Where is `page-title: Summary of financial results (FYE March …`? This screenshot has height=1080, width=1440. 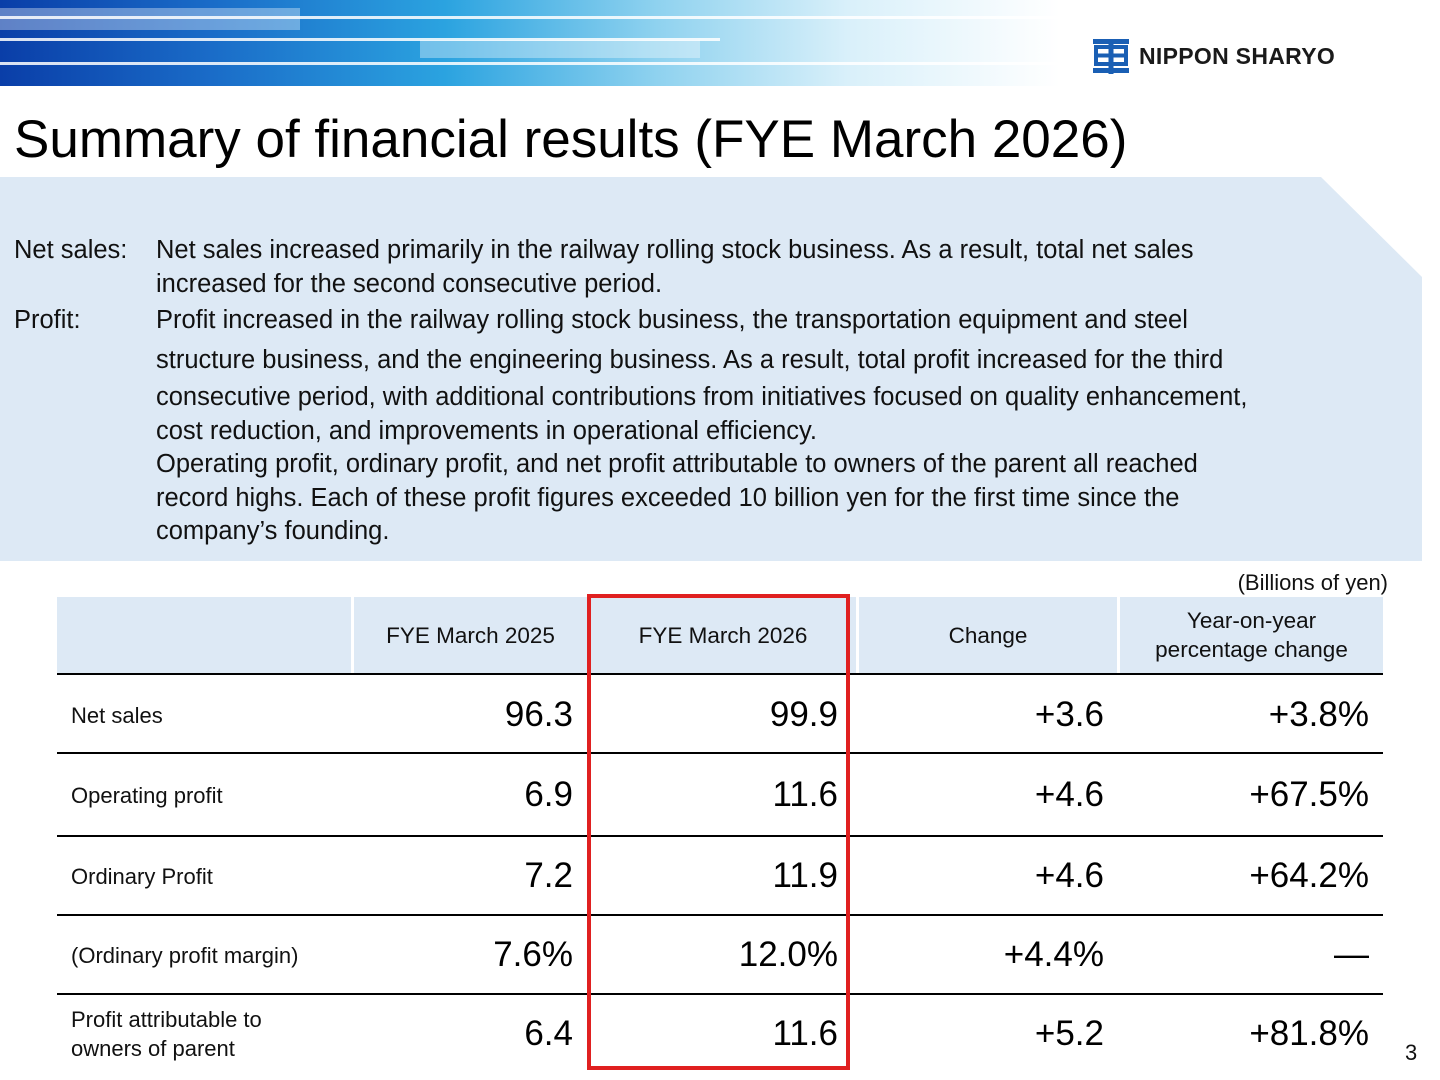
page-title: Summary of financial results (FYE March … is located at coordinates (571, 139).